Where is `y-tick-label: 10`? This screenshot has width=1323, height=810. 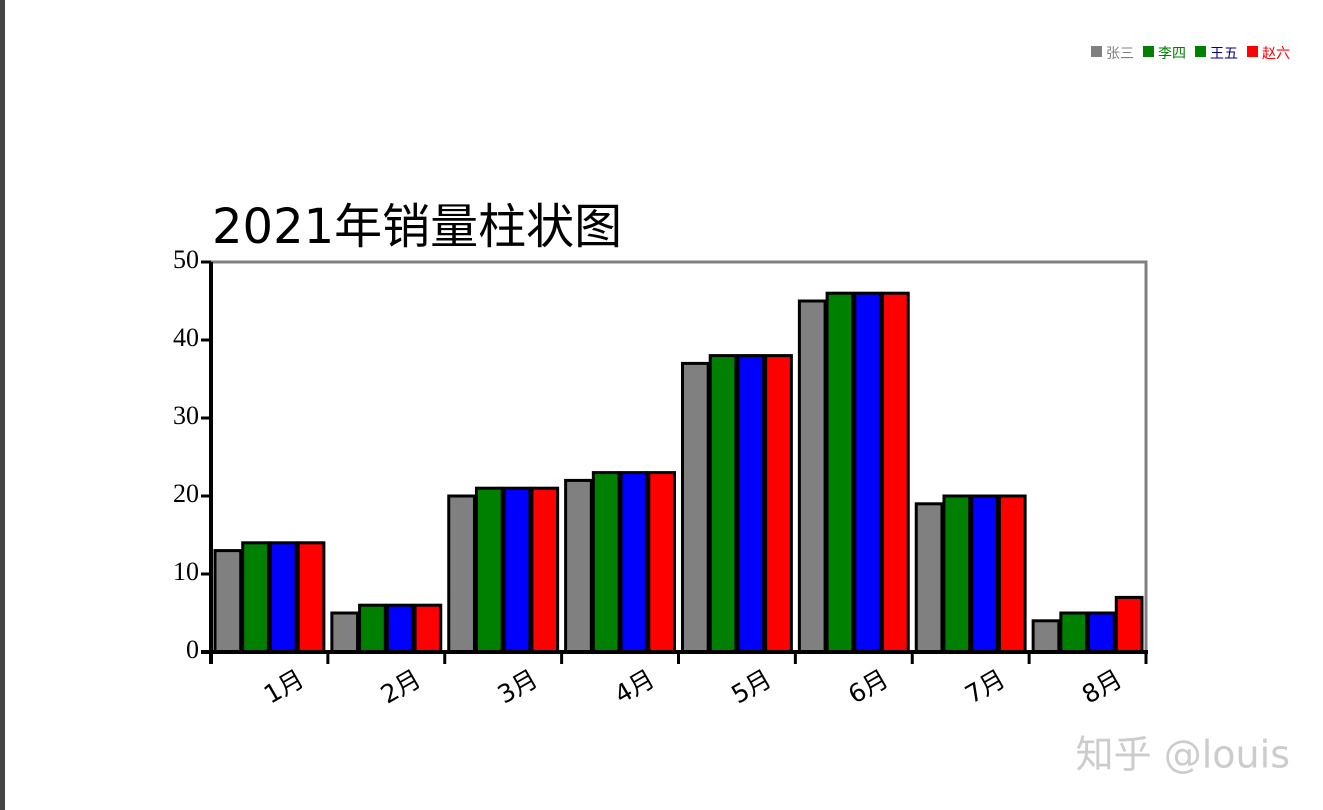 y-tick-label: 10 is located at coordinates (186, 571).